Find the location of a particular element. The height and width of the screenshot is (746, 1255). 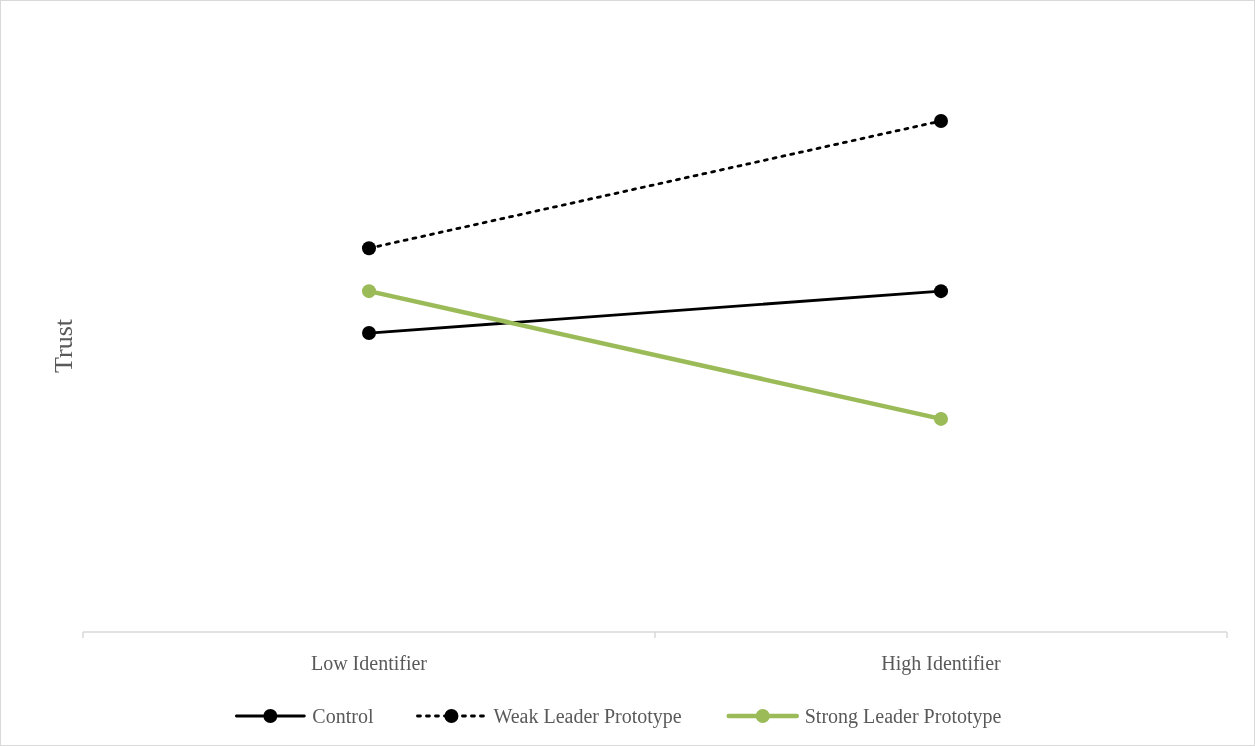

legend-label: Control is located at coordinates (343, 716).